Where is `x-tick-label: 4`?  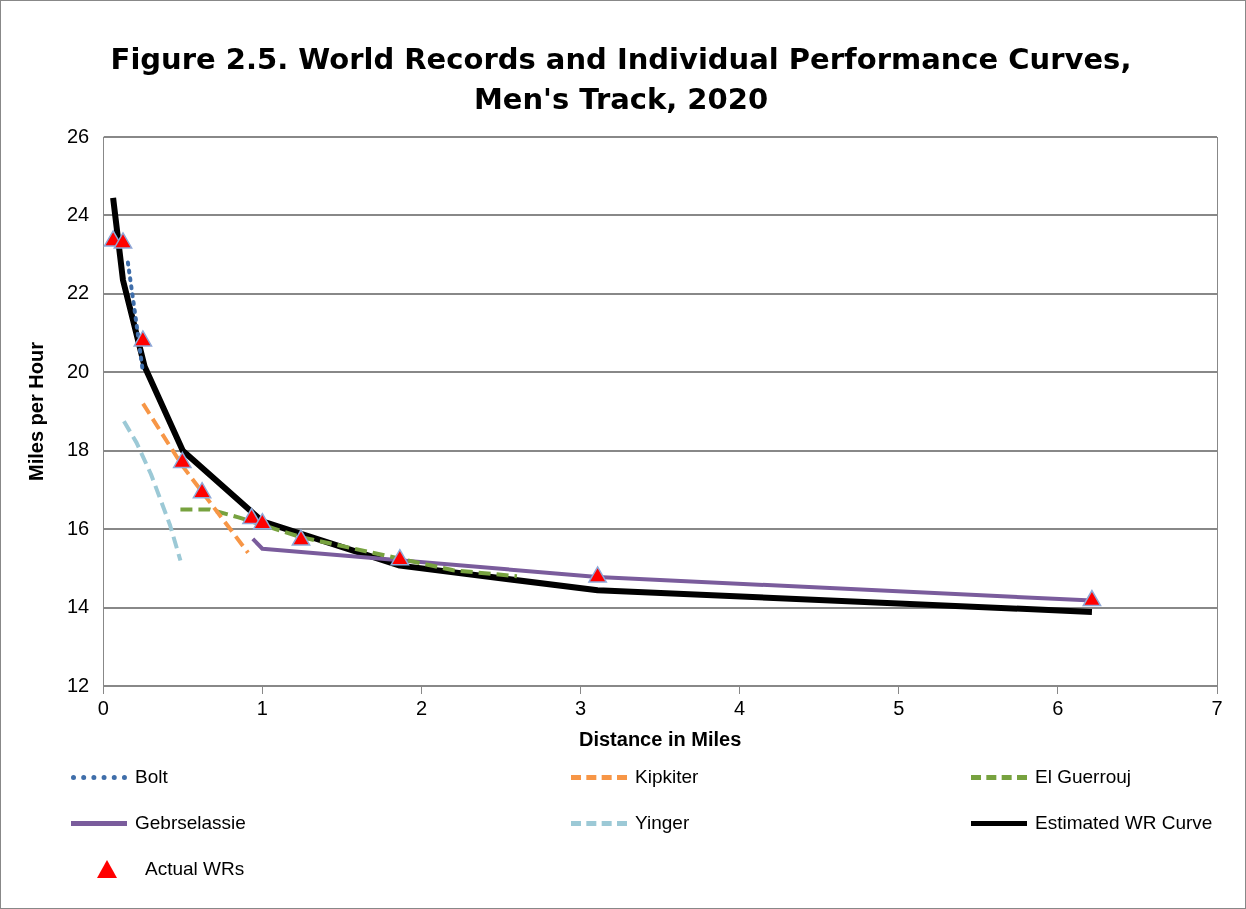 x-tick-label: 4 is located at coordinates (740, 707).